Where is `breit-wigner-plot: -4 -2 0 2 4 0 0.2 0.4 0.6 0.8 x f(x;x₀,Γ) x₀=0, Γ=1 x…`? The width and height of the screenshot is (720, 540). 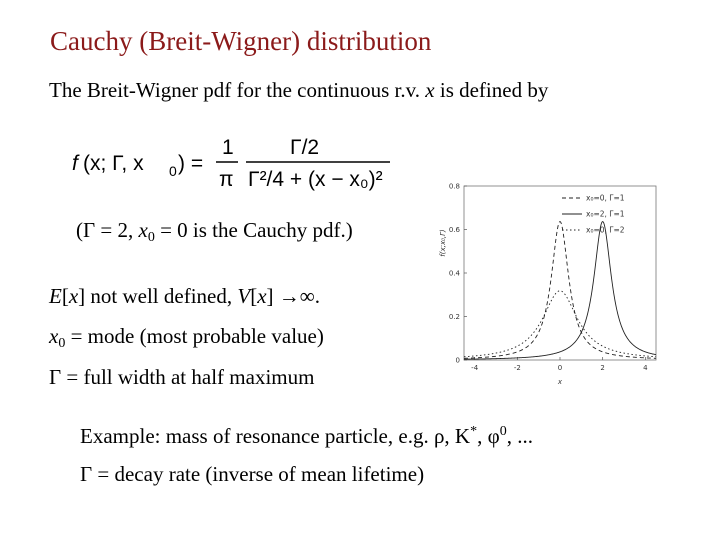 breit-wigner-plot: -4 -2 0 2 4 0 0.2 0.4 0.6 0.8 x f(x;x₀,Γ) x₀=0, Γ=1 x… is located at coordinates (548, 284).